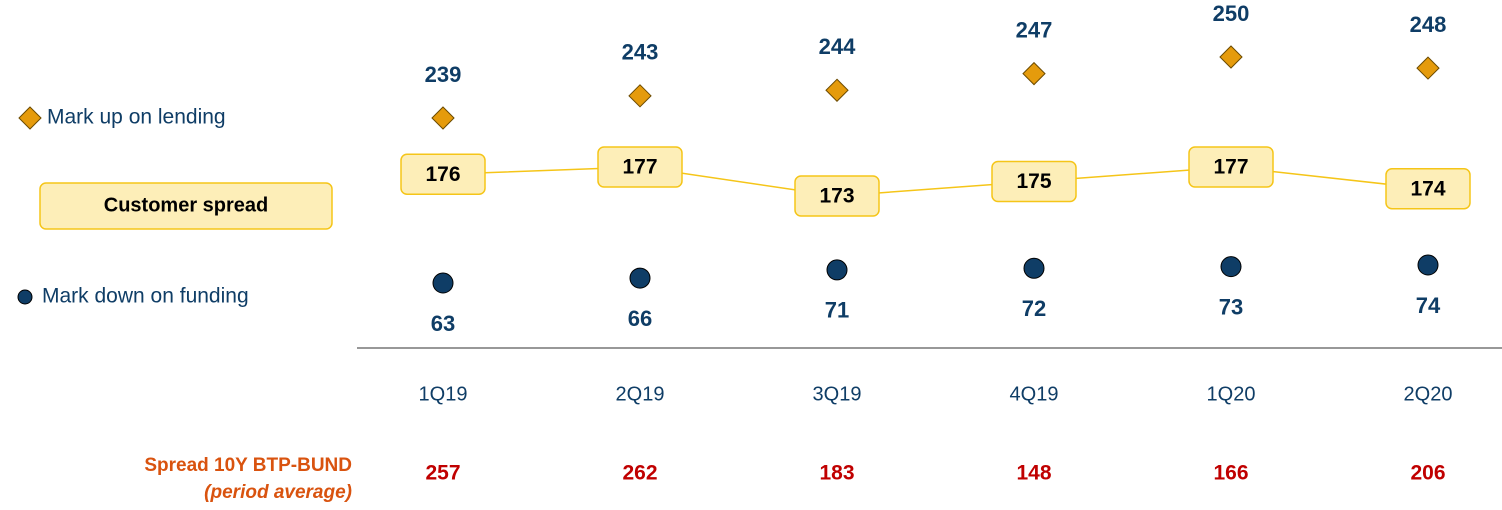 This screenshot has height=510, width=1502. I want to click on value-label: 247, so click(1034, 29).